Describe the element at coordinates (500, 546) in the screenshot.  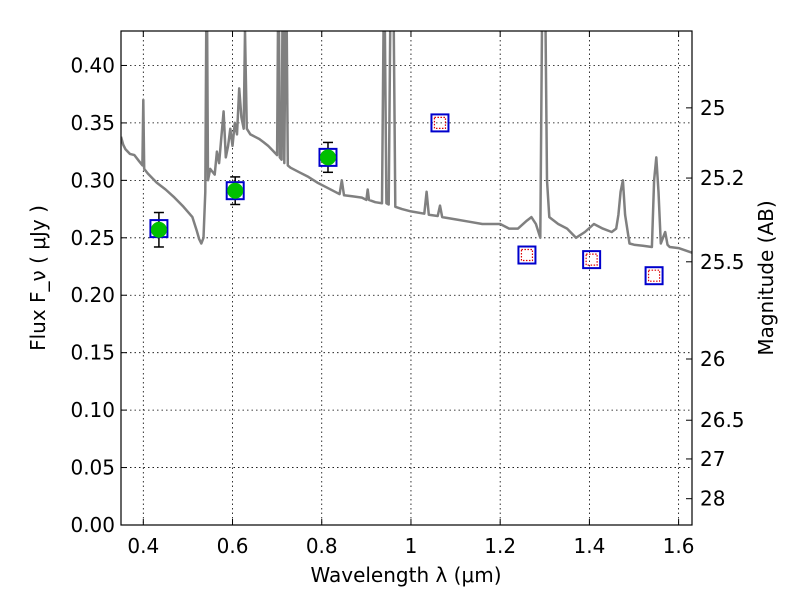
I see `x-tick-label: 1.2` at that location.